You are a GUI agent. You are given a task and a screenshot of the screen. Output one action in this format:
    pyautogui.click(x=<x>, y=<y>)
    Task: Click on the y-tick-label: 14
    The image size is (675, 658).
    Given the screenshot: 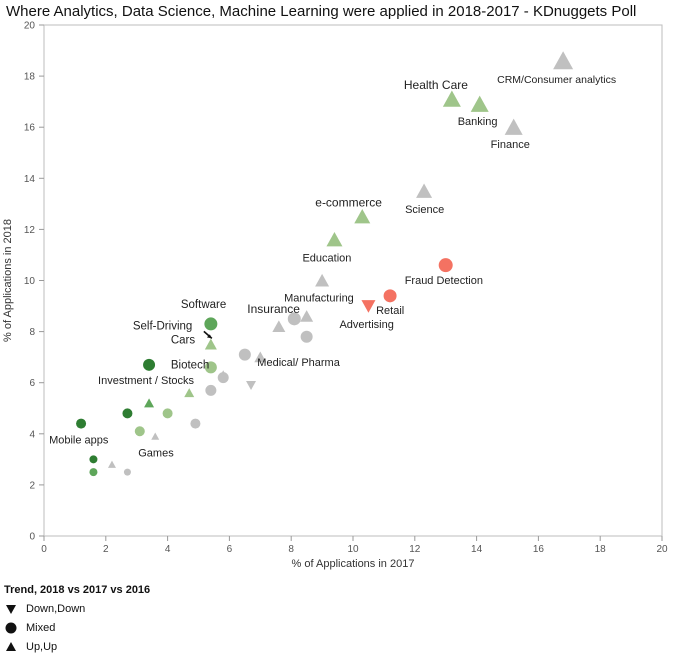 What is the action you would take?
    pyautogui.click(x=30, y=179)
    